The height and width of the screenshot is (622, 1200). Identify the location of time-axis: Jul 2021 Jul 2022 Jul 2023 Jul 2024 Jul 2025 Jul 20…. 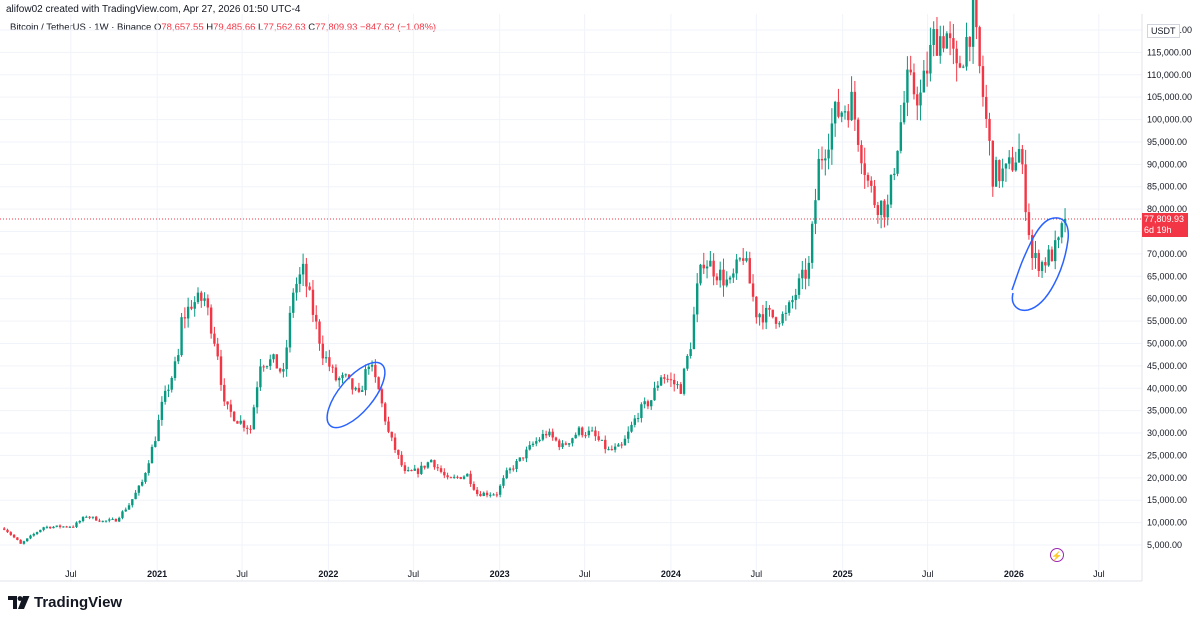
(585, 574).